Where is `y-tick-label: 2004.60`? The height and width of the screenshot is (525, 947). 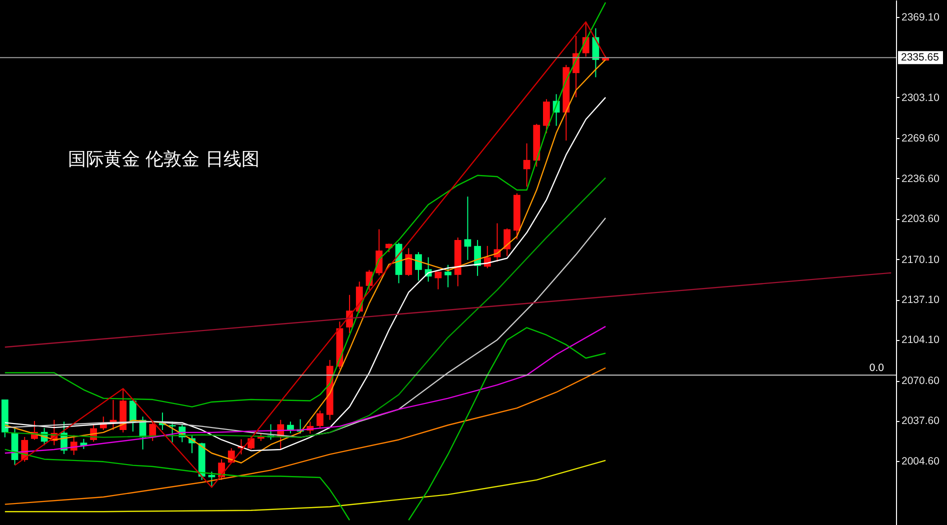 y-tick-label: 2004.60 is located at coordinates (921, 461).